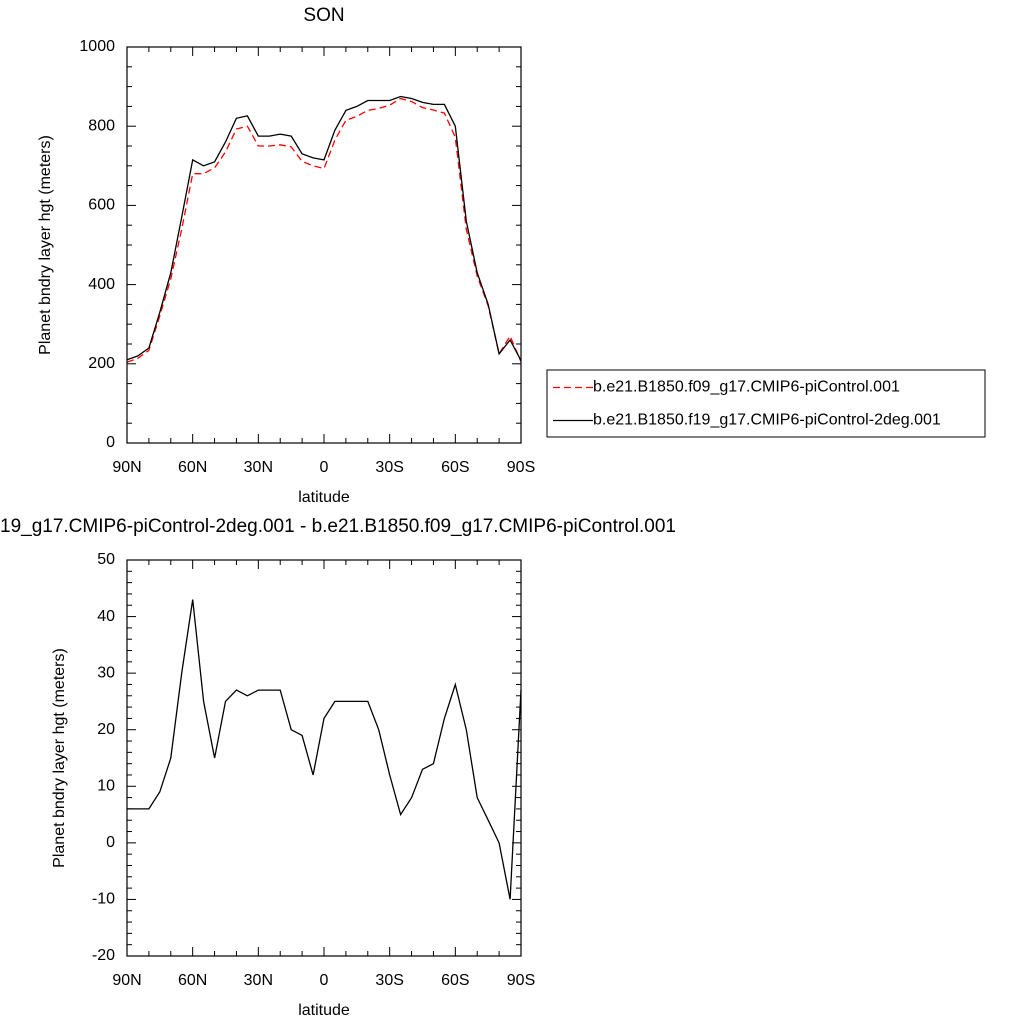 The image size is (1024, 1024). Describe the element at coordinates (106, 616) in the screenshot. I see `y-tick-label: 40` at that location.